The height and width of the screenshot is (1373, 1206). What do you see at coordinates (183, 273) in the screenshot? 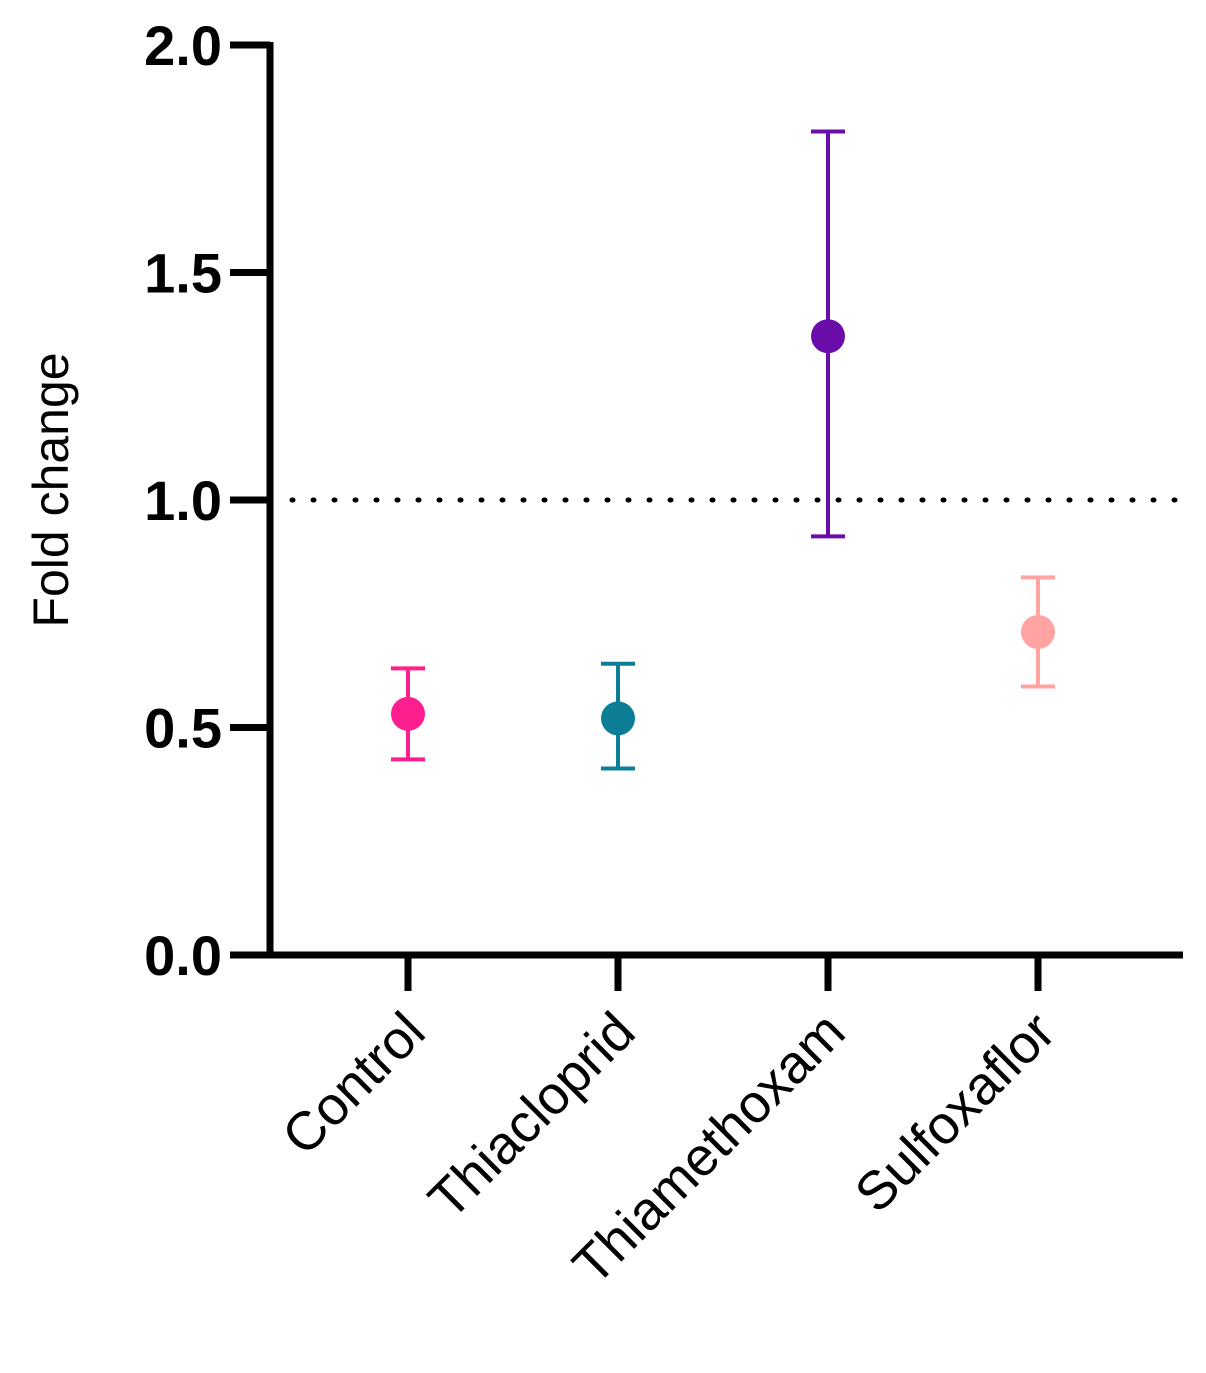
I see `y-tick-label-3: 1.5` at bounding box center [183, 273].